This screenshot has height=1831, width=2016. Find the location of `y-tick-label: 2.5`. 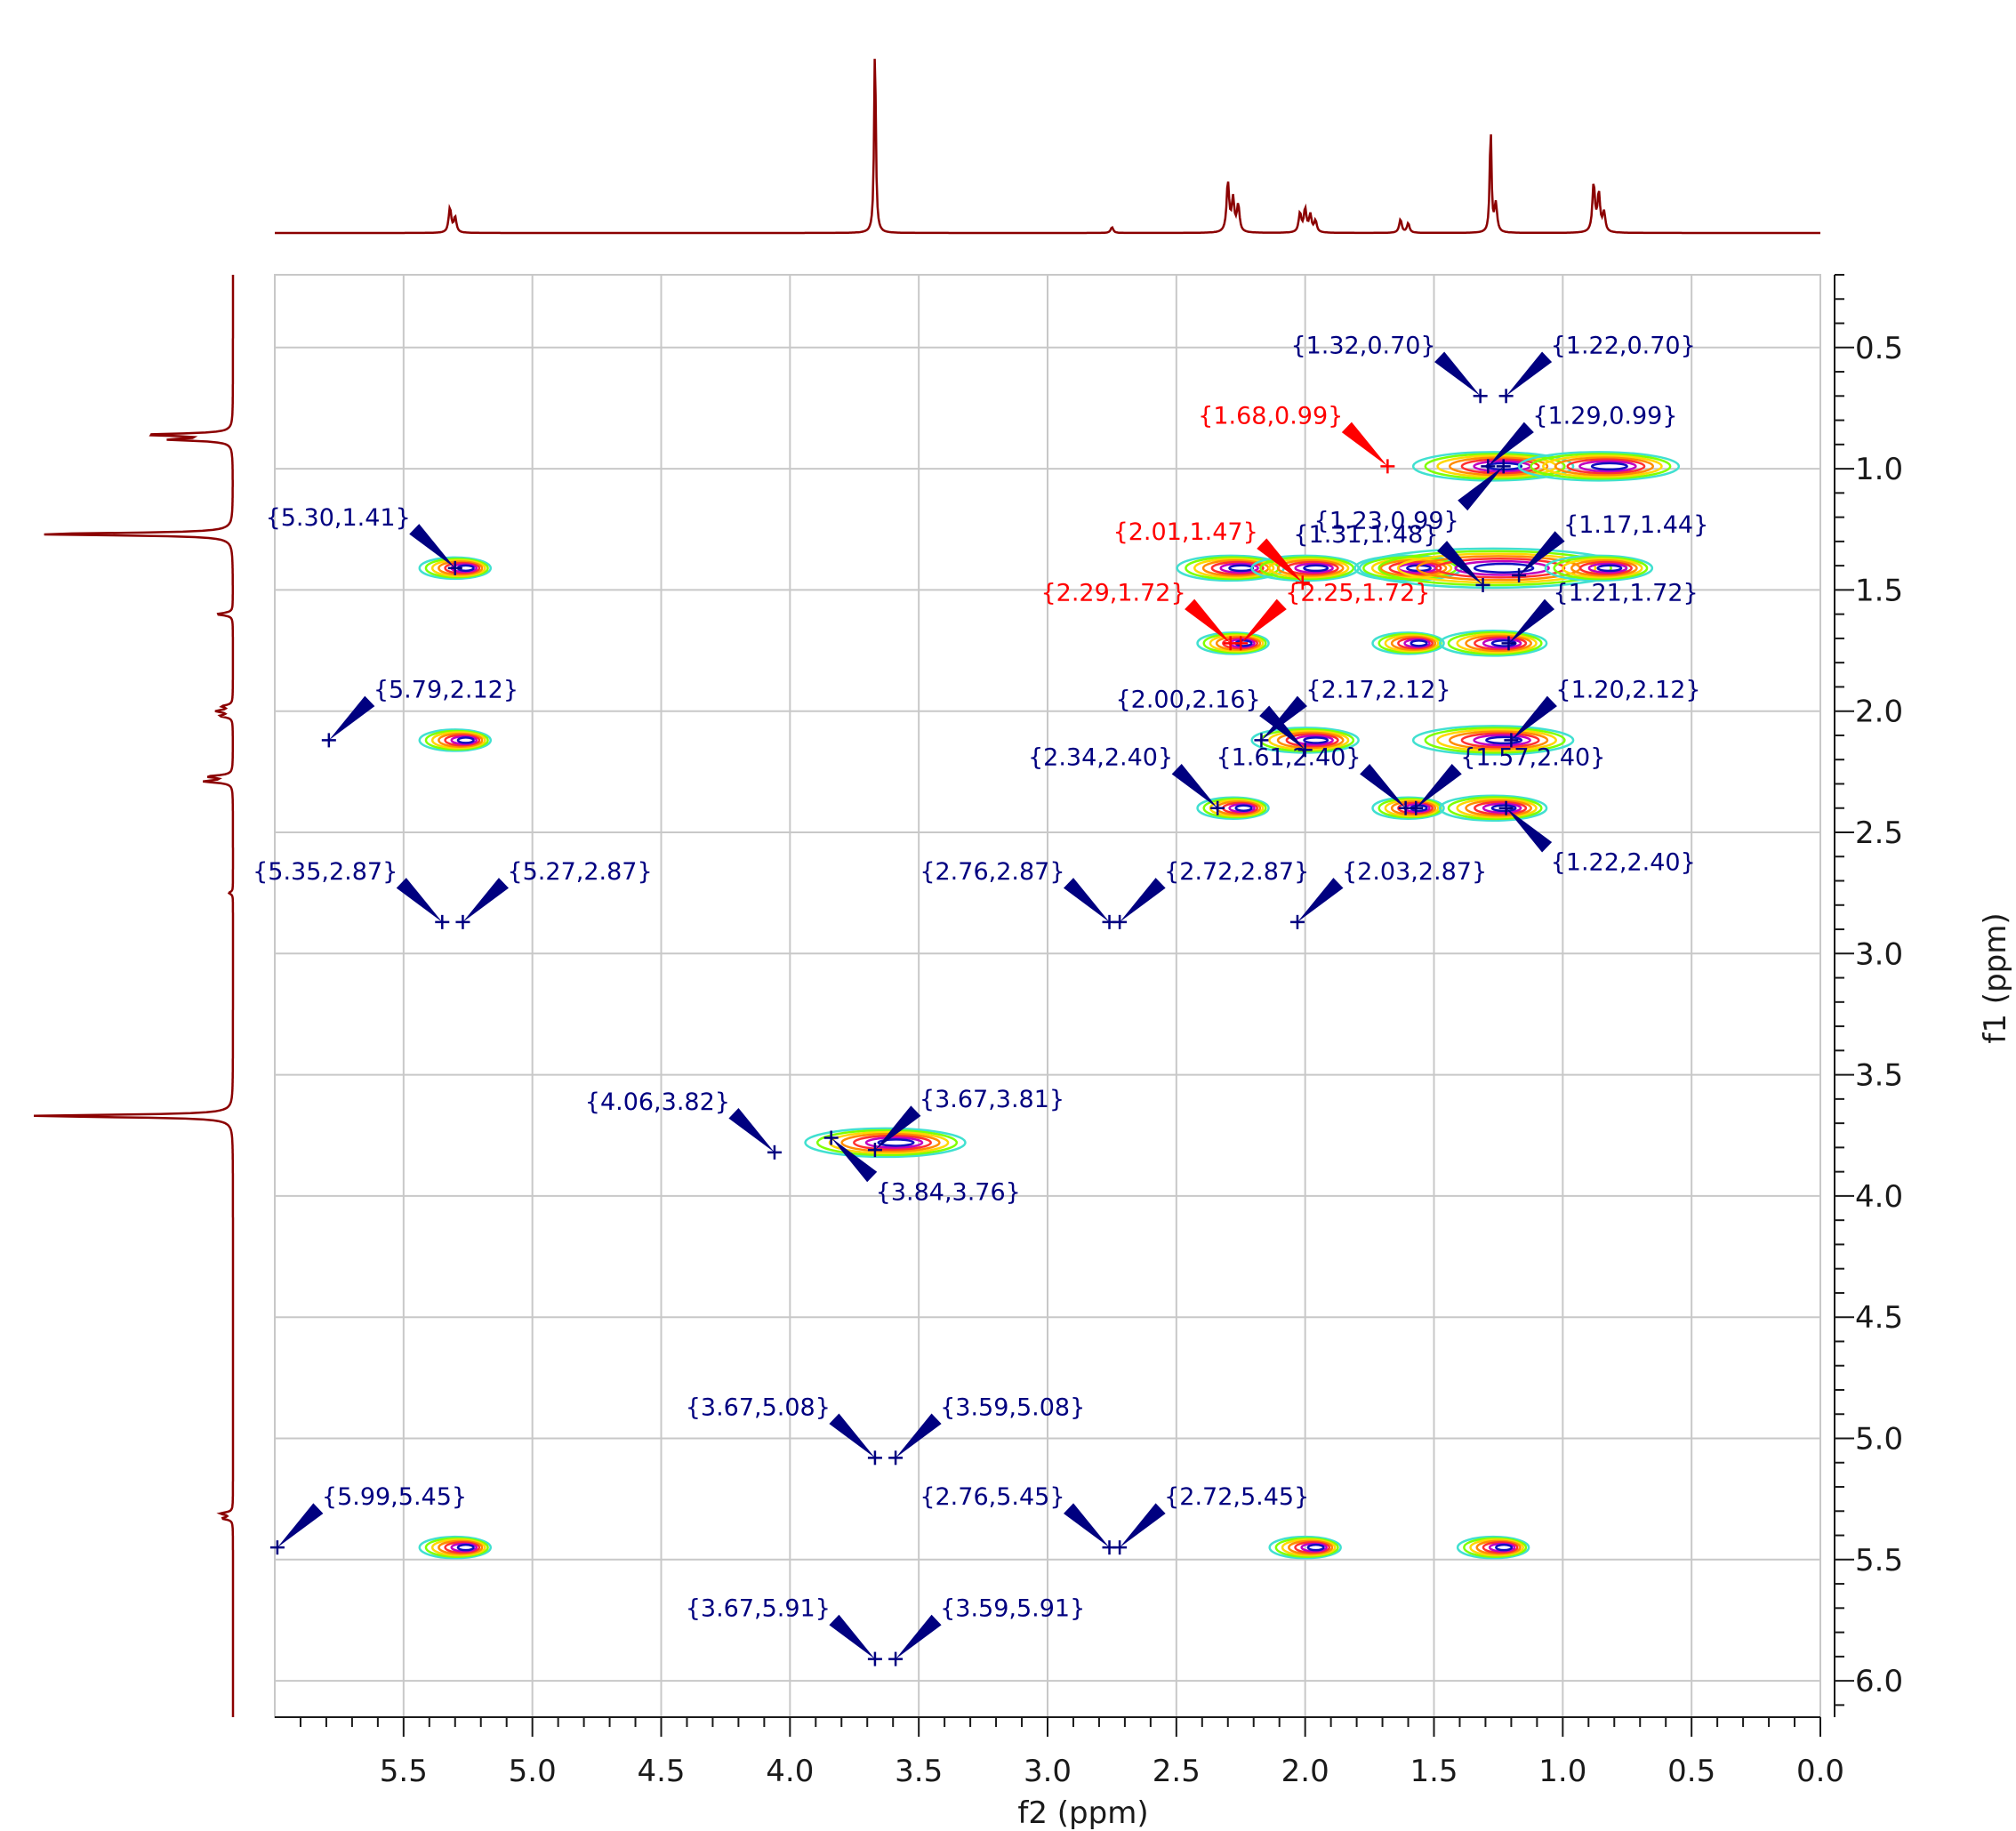

y-tick-label: 2.5 is located at coordinates (1879, 833).